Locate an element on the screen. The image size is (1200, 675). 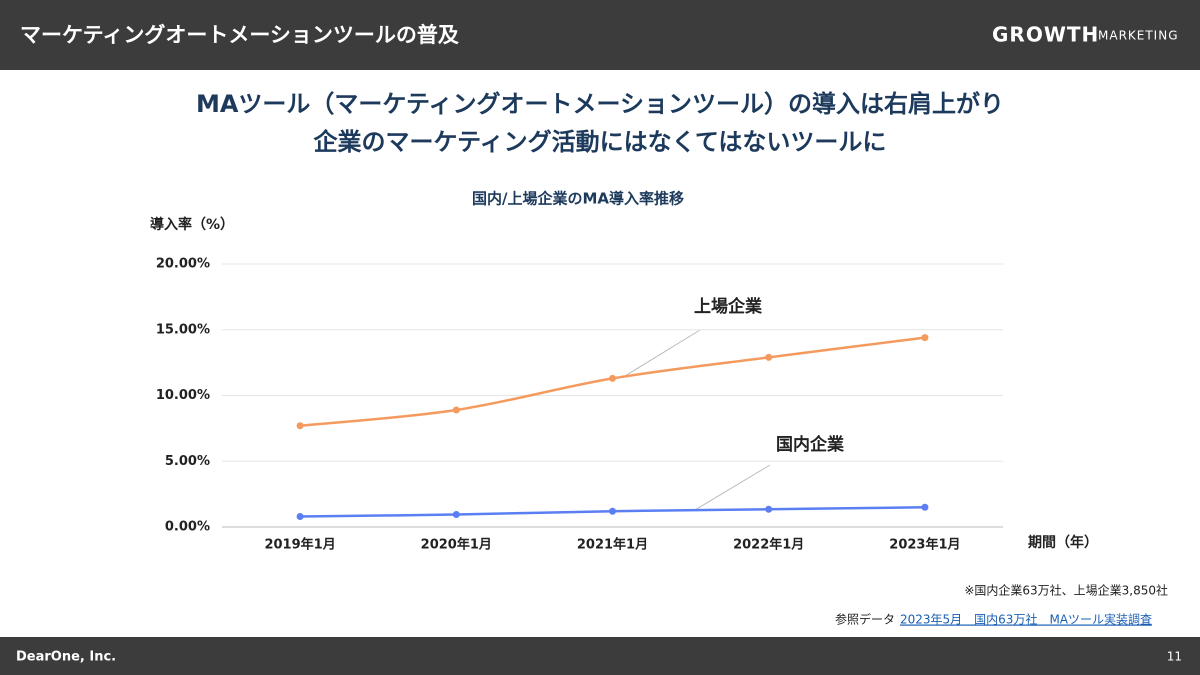
y-tick-label: 15.00% is located at coordinates (183, 329).